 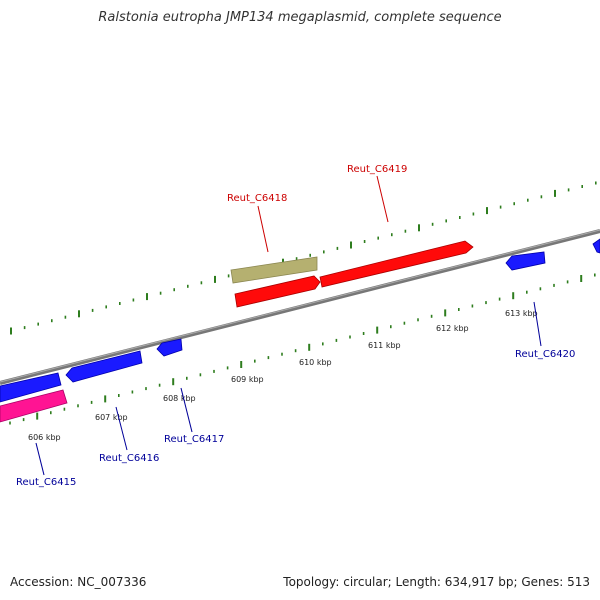 I want to click on tick-label-608: 608 kbp, so click(x=179, y=398).